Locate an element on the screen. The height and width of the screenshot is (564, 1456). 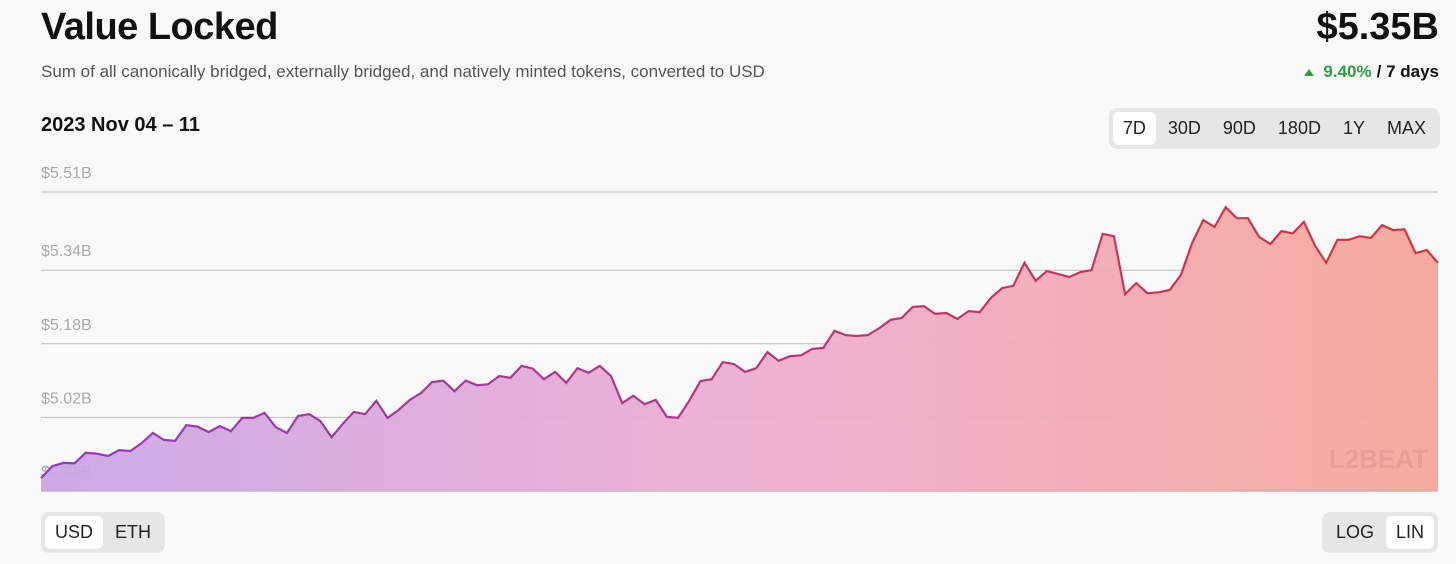
toggle-button: 30D is located at coordinates (1184, 128).